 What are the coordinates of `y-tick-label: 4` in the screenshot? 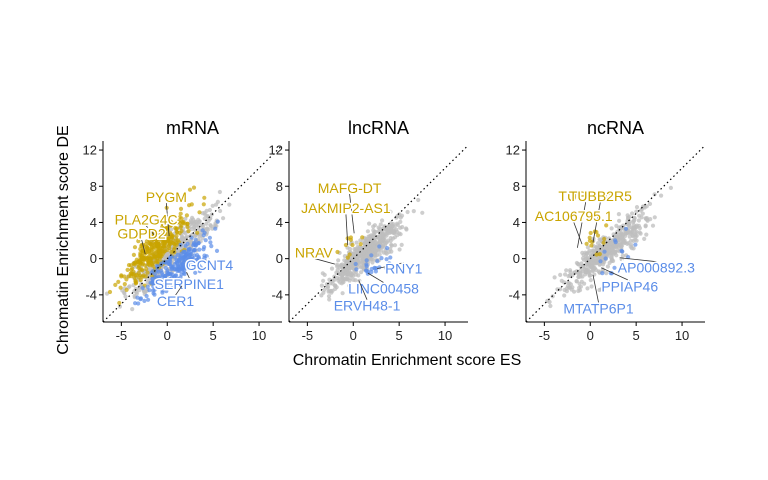 It's located at (93, 222).